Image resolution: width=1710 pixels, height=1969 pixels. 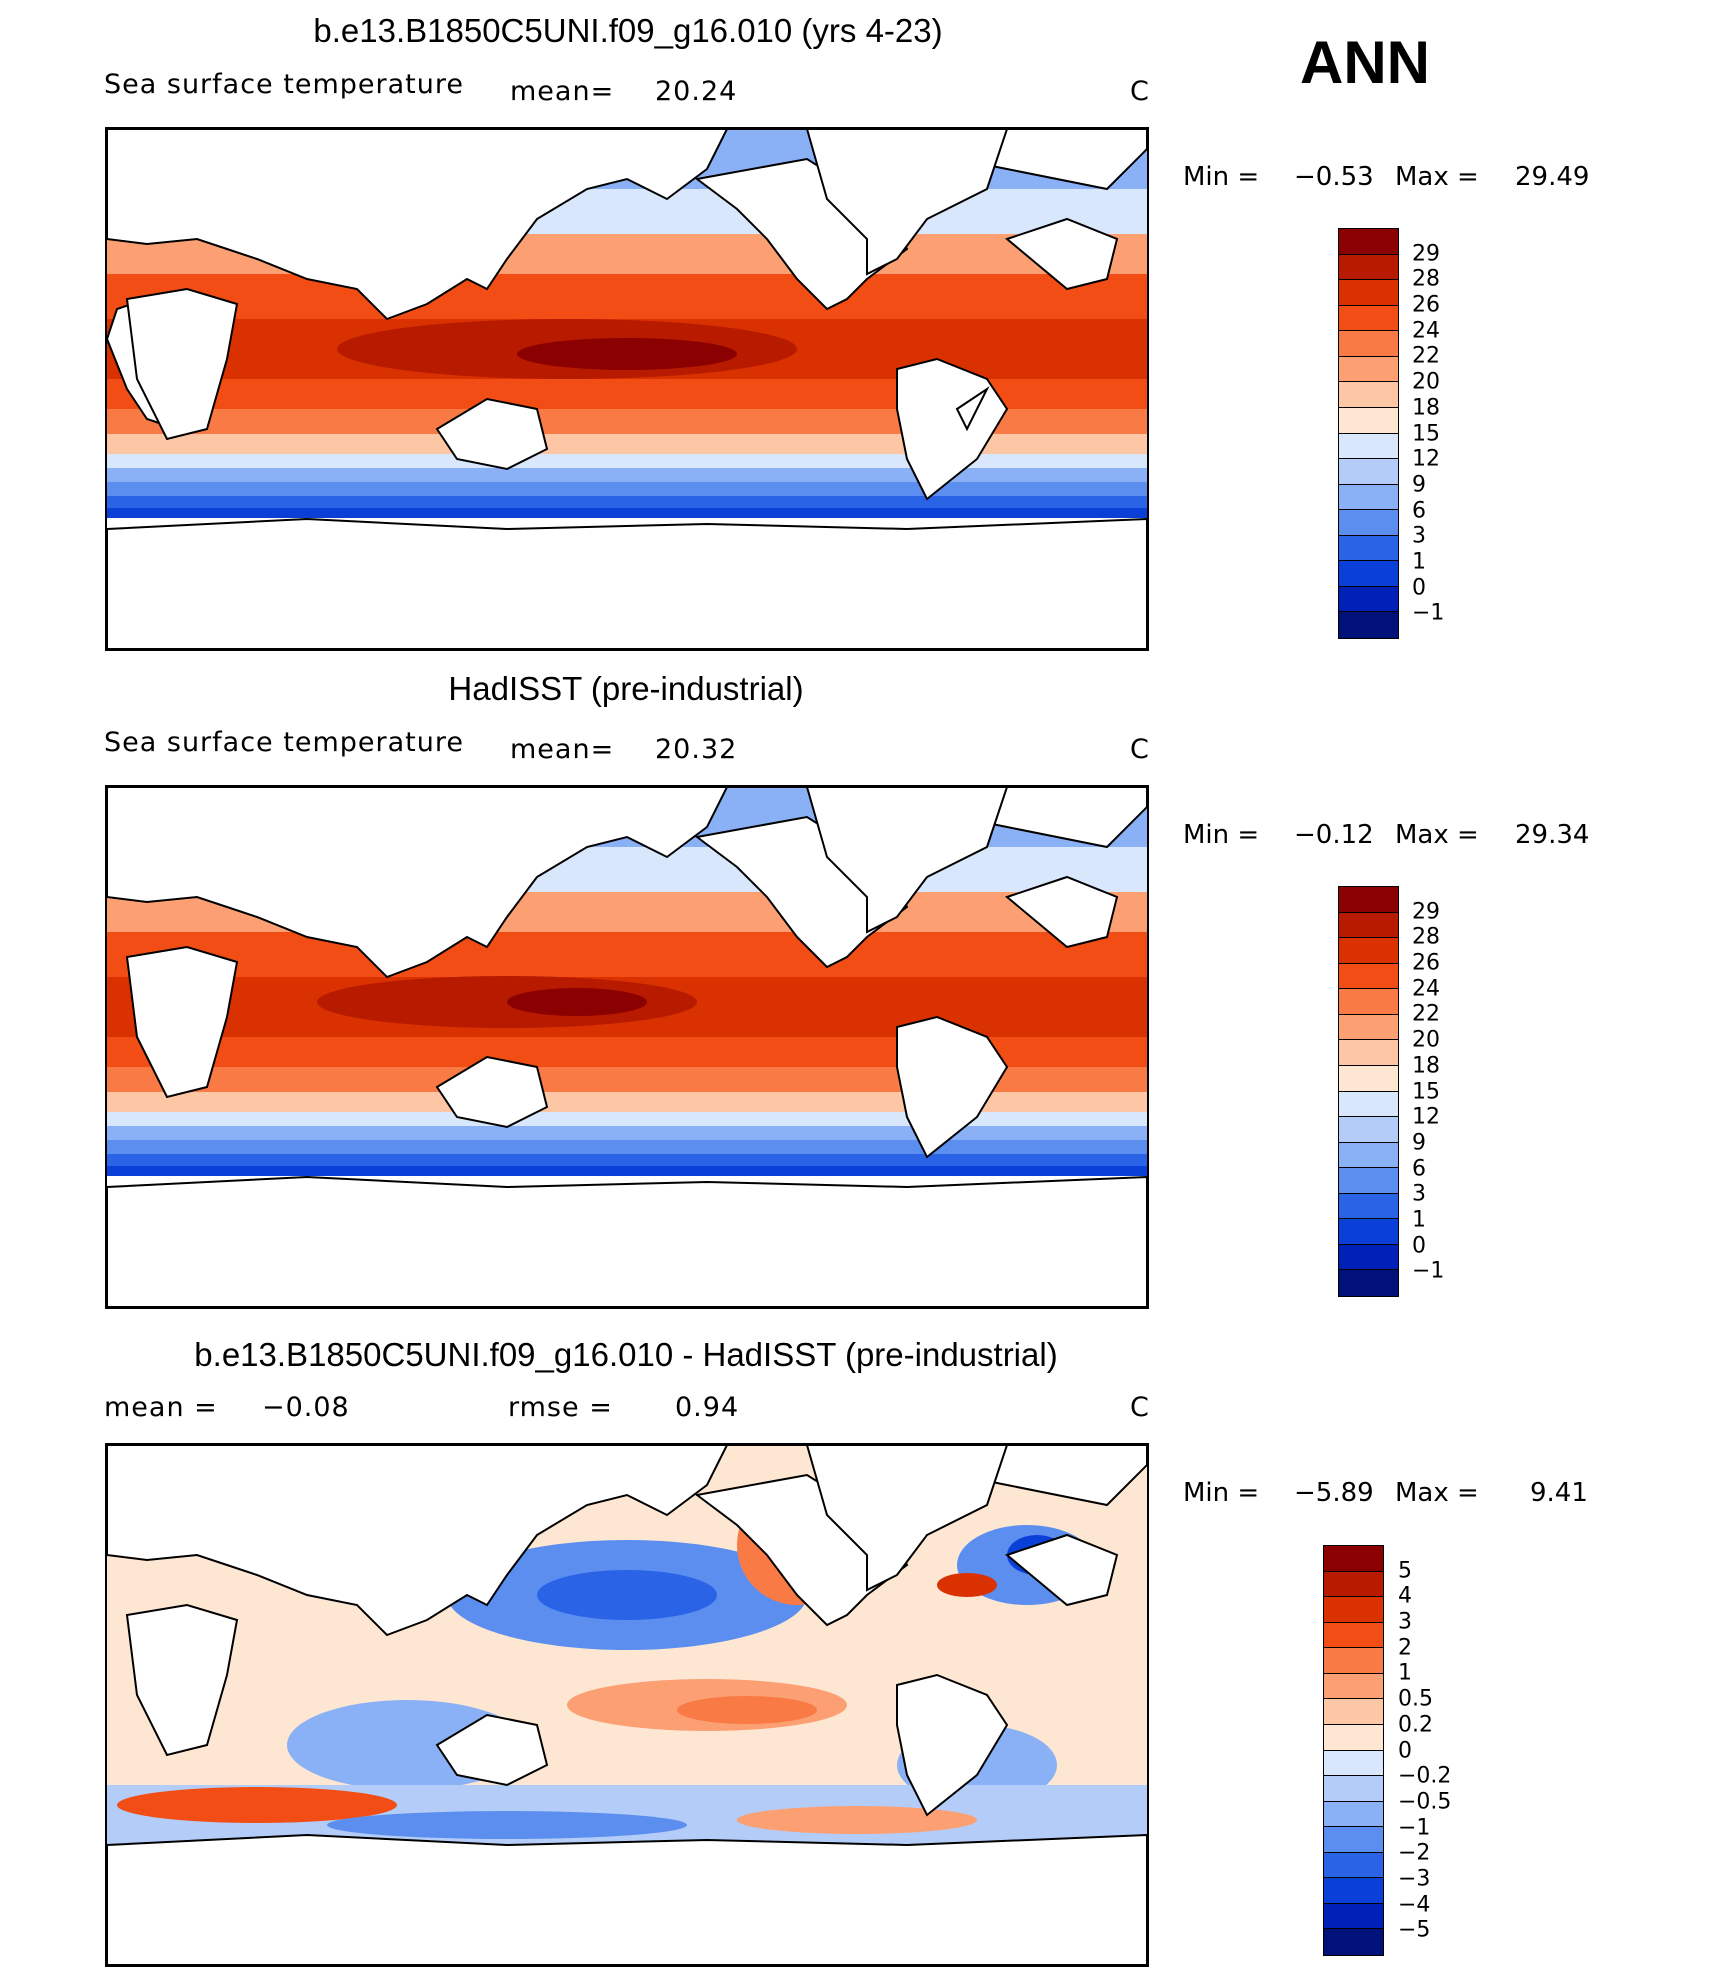 What do you see at coordinates (1334, 177) in the screenshot?
I see `panel1-min-value: −0.53` at bounding box center [1334, 177].